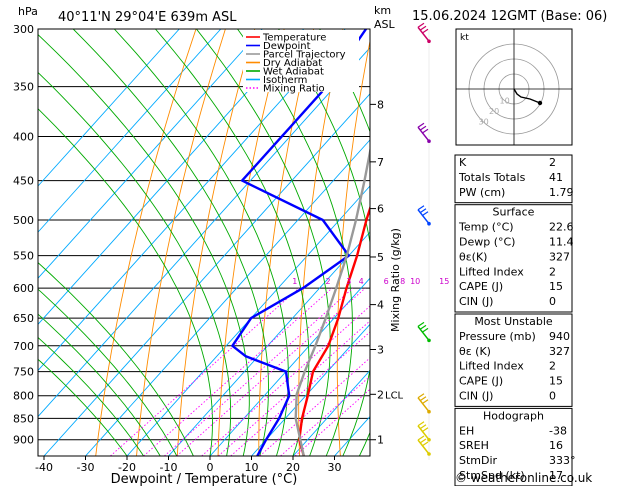 This screenshot has width=629, height=486. Describe the element at coordinates (301, 61) in the screenshot. I see `legend-box` at that location.